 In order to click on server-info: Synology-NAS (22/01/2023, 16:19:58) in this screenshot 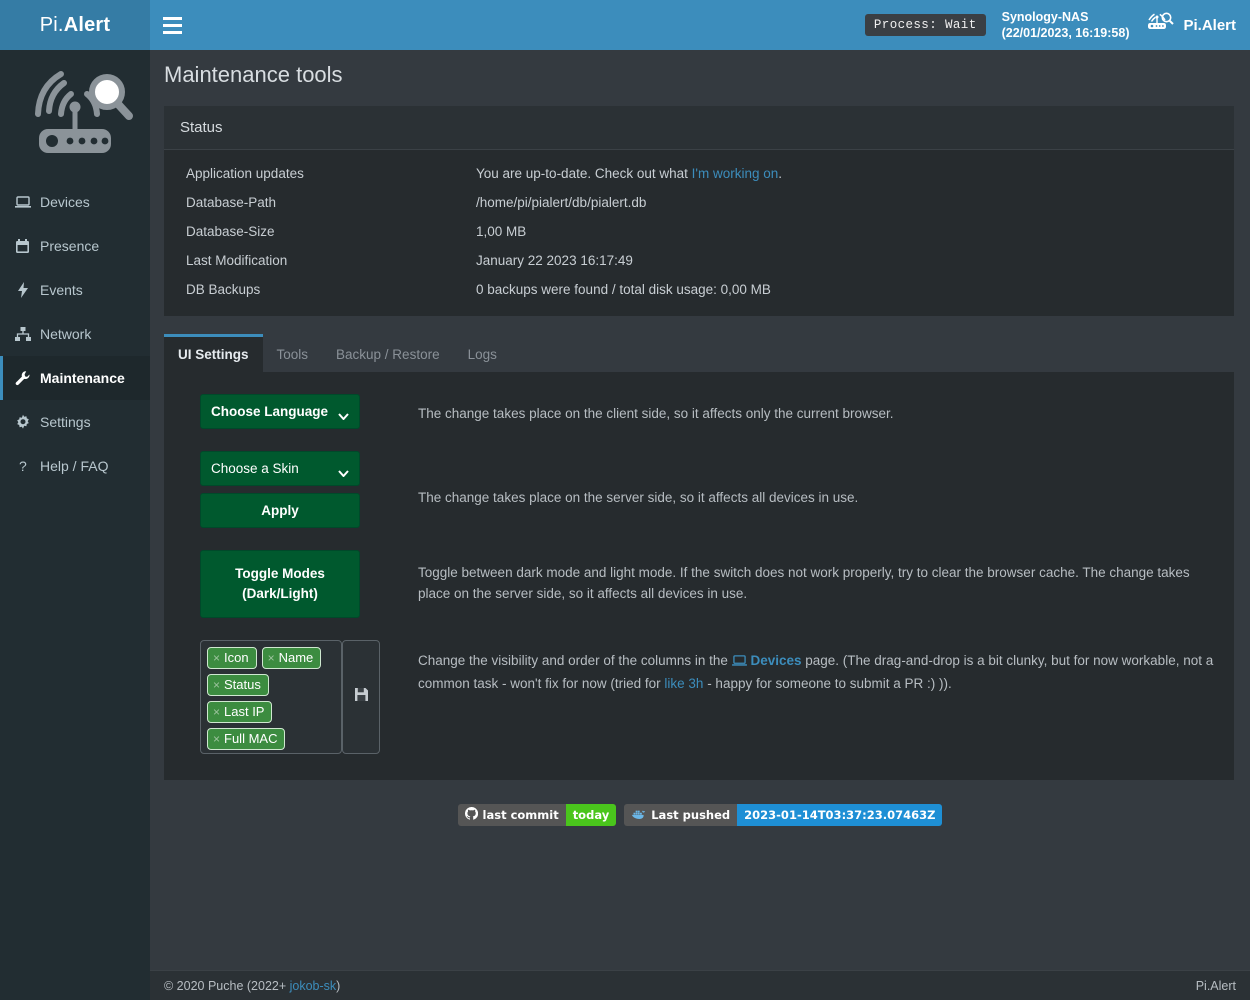, I will do `click(1066, 25)`.